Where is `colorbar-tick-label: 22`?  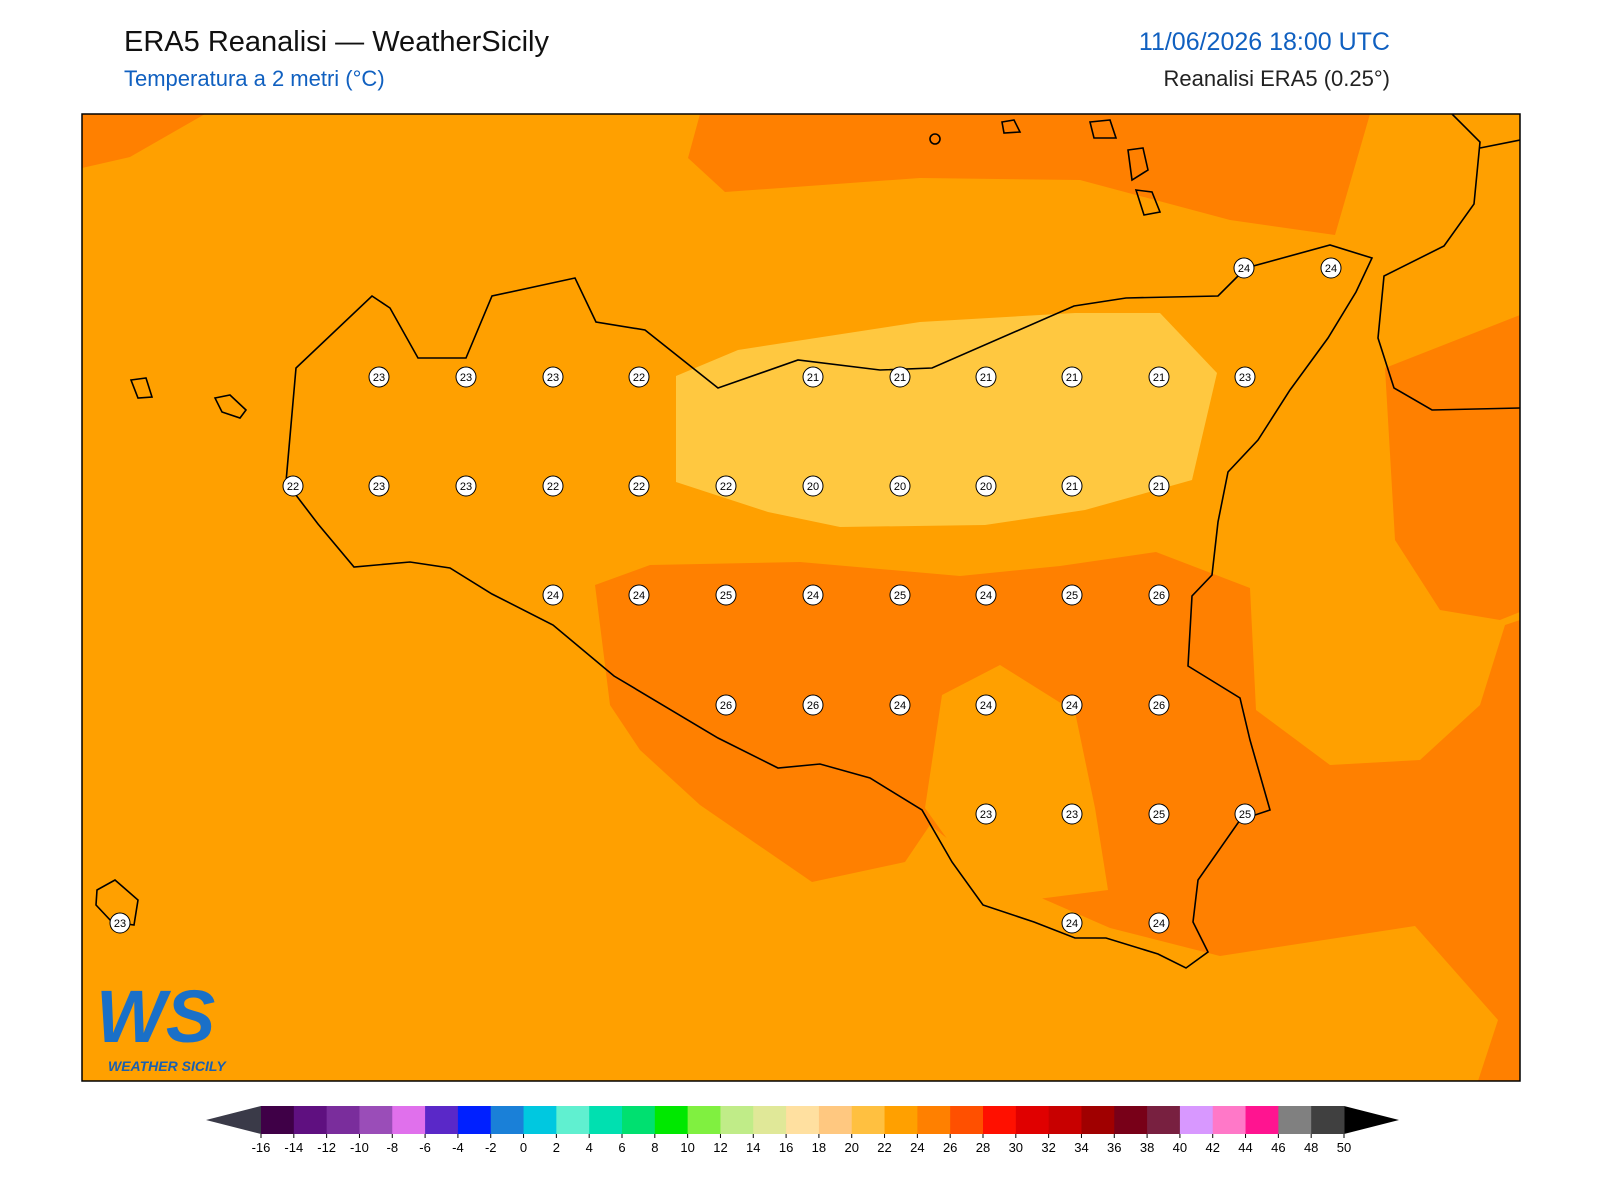 colorbar-tick-label: 22 is located at coordinates (884, 1147).